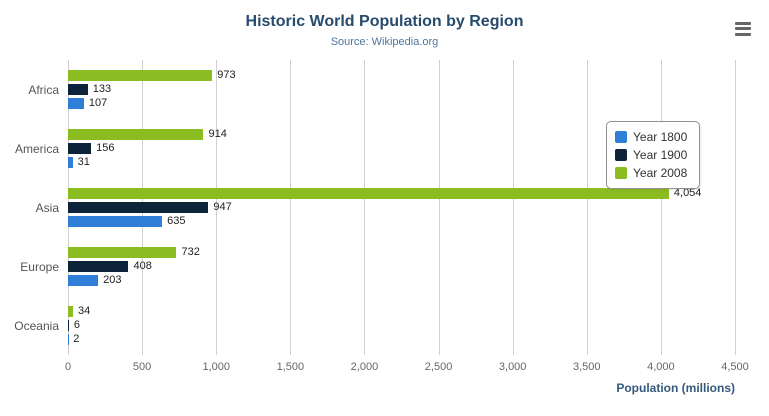 The height and width of the screenshot is (416, 769). I want to click on bar-line: 973, so click(401, 75).